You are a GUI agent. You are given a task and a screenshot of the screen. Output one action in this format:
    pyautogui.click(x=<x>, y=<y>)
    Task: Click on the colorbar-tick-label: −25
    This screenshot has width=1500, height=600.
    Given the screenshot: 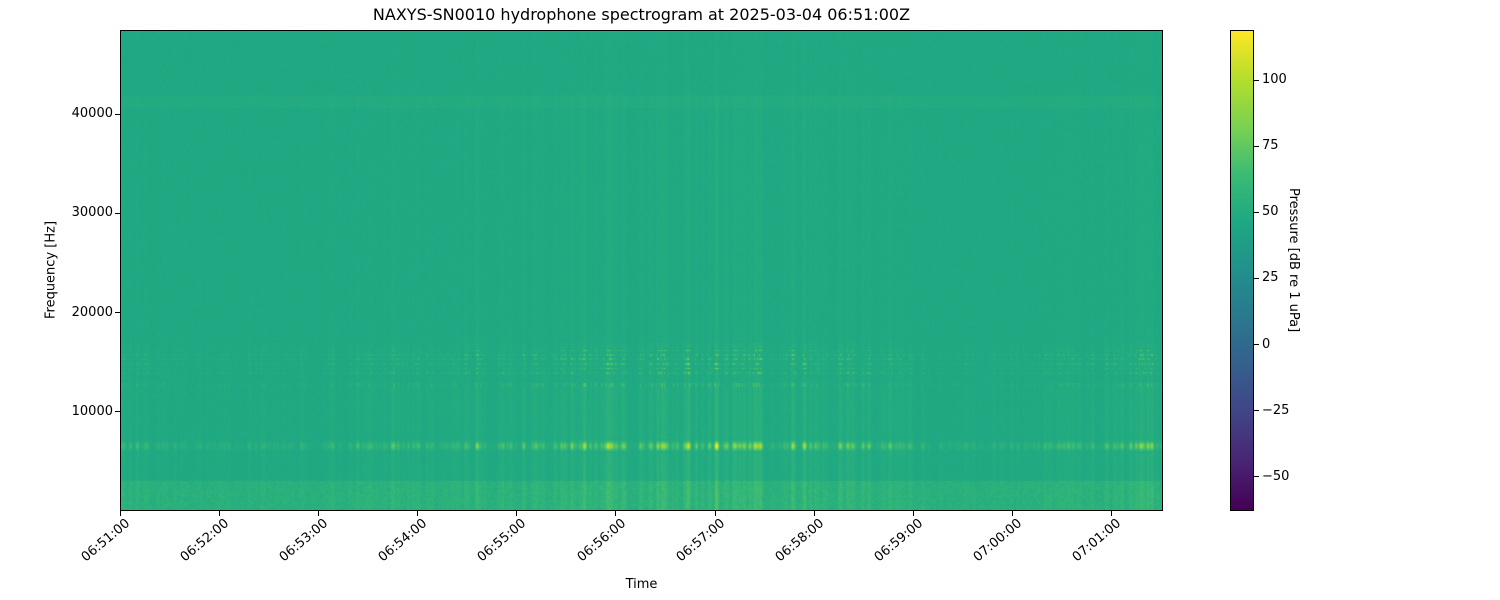 What is the action you would take?
    pyautogui.click(x=1276, y=410)
    